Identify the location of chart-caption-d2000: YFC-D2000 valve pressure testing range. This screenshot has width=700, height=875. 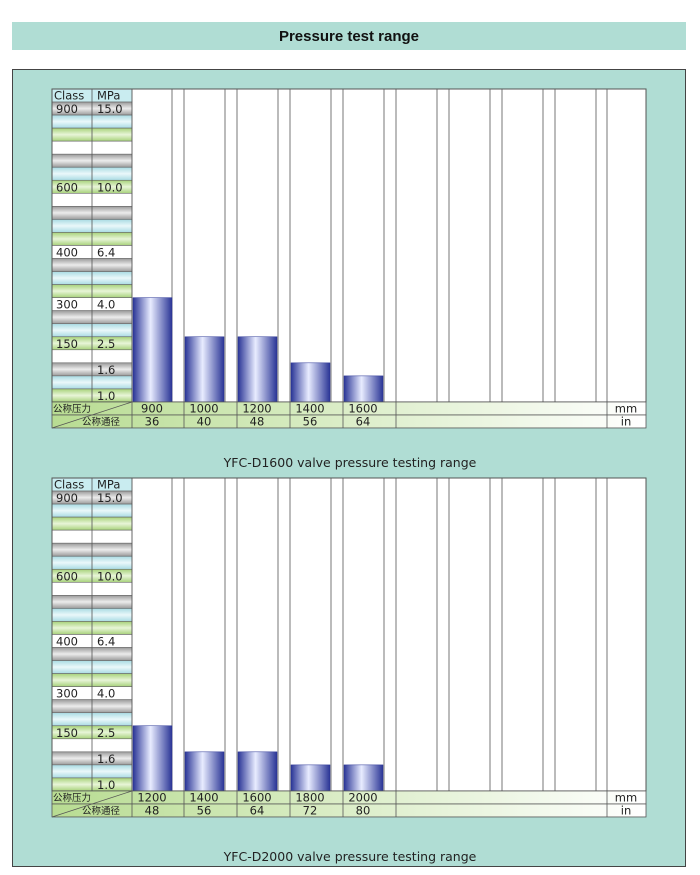
(350, 856).